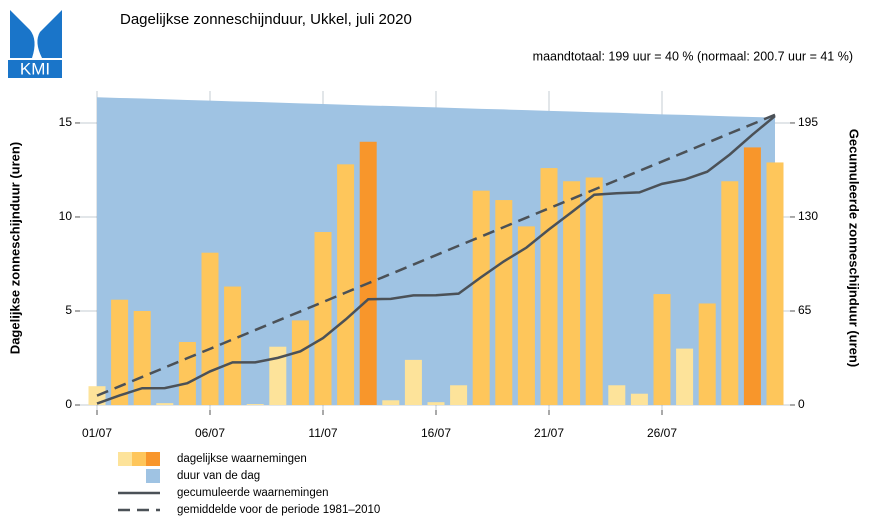 This screenshot has width=869, height=520. What do you see at coordinates (322, 433) in the screenshot?
I see `x-tick-label: 11/07` at bounding box center [322, 433].